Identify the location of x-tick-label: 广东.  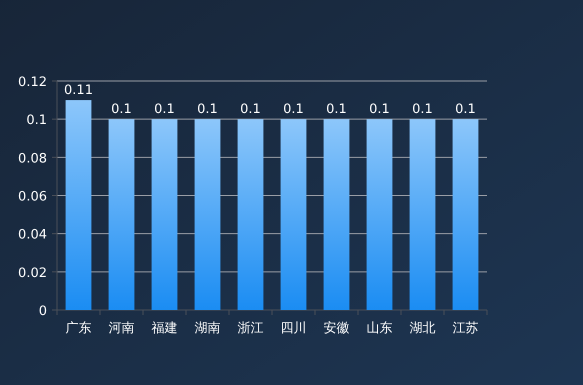
(79, 328).